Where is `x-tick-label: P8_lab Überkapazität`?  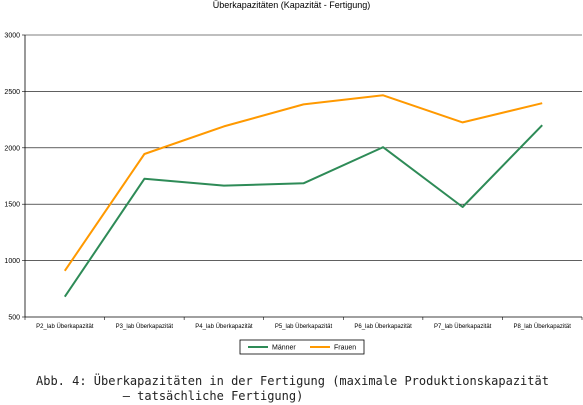 x-tick-label: P8_lab Überkapazität is located at coordinates (543, 326).